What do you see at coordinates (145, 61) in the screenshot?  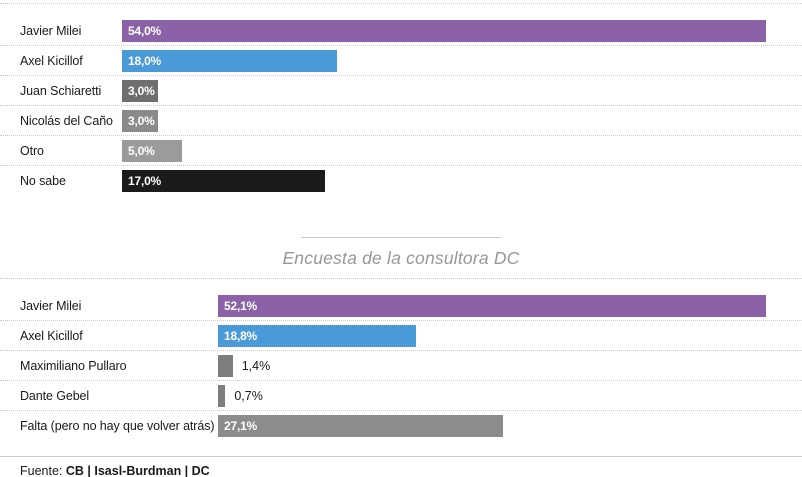 I see `bar-value: 18,0%` at bounding box center [145, 61].